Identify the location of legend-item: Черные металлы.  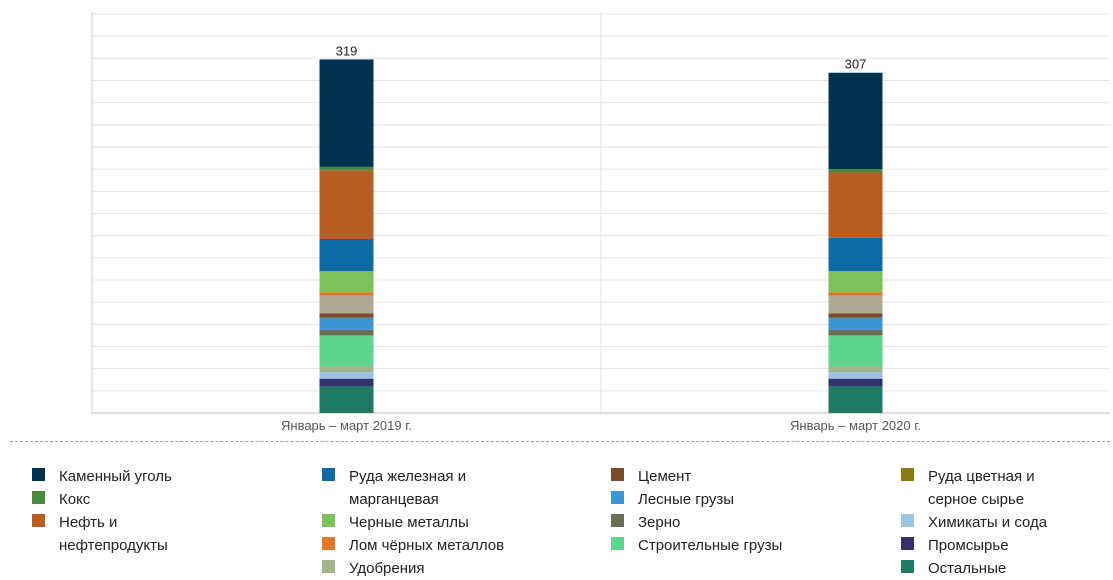
(395, 522).